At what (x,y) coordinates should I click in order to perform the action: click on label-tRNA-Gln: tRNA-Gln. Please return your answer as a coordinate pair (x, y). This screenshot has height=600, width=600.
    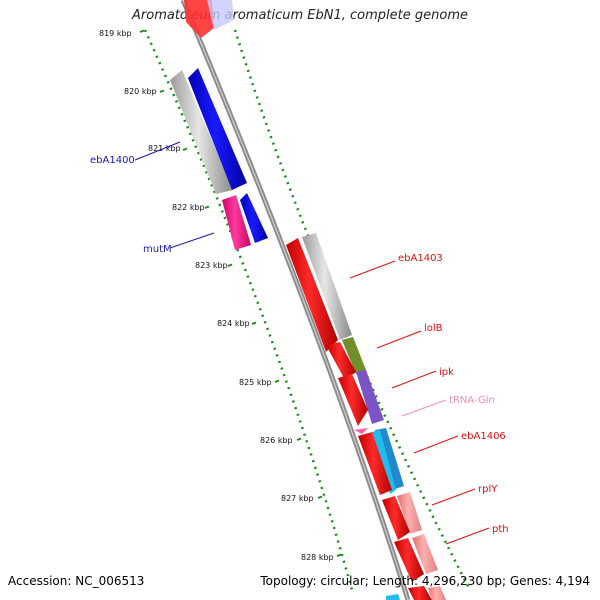
    Looking at the image, I should click on (472, 400).